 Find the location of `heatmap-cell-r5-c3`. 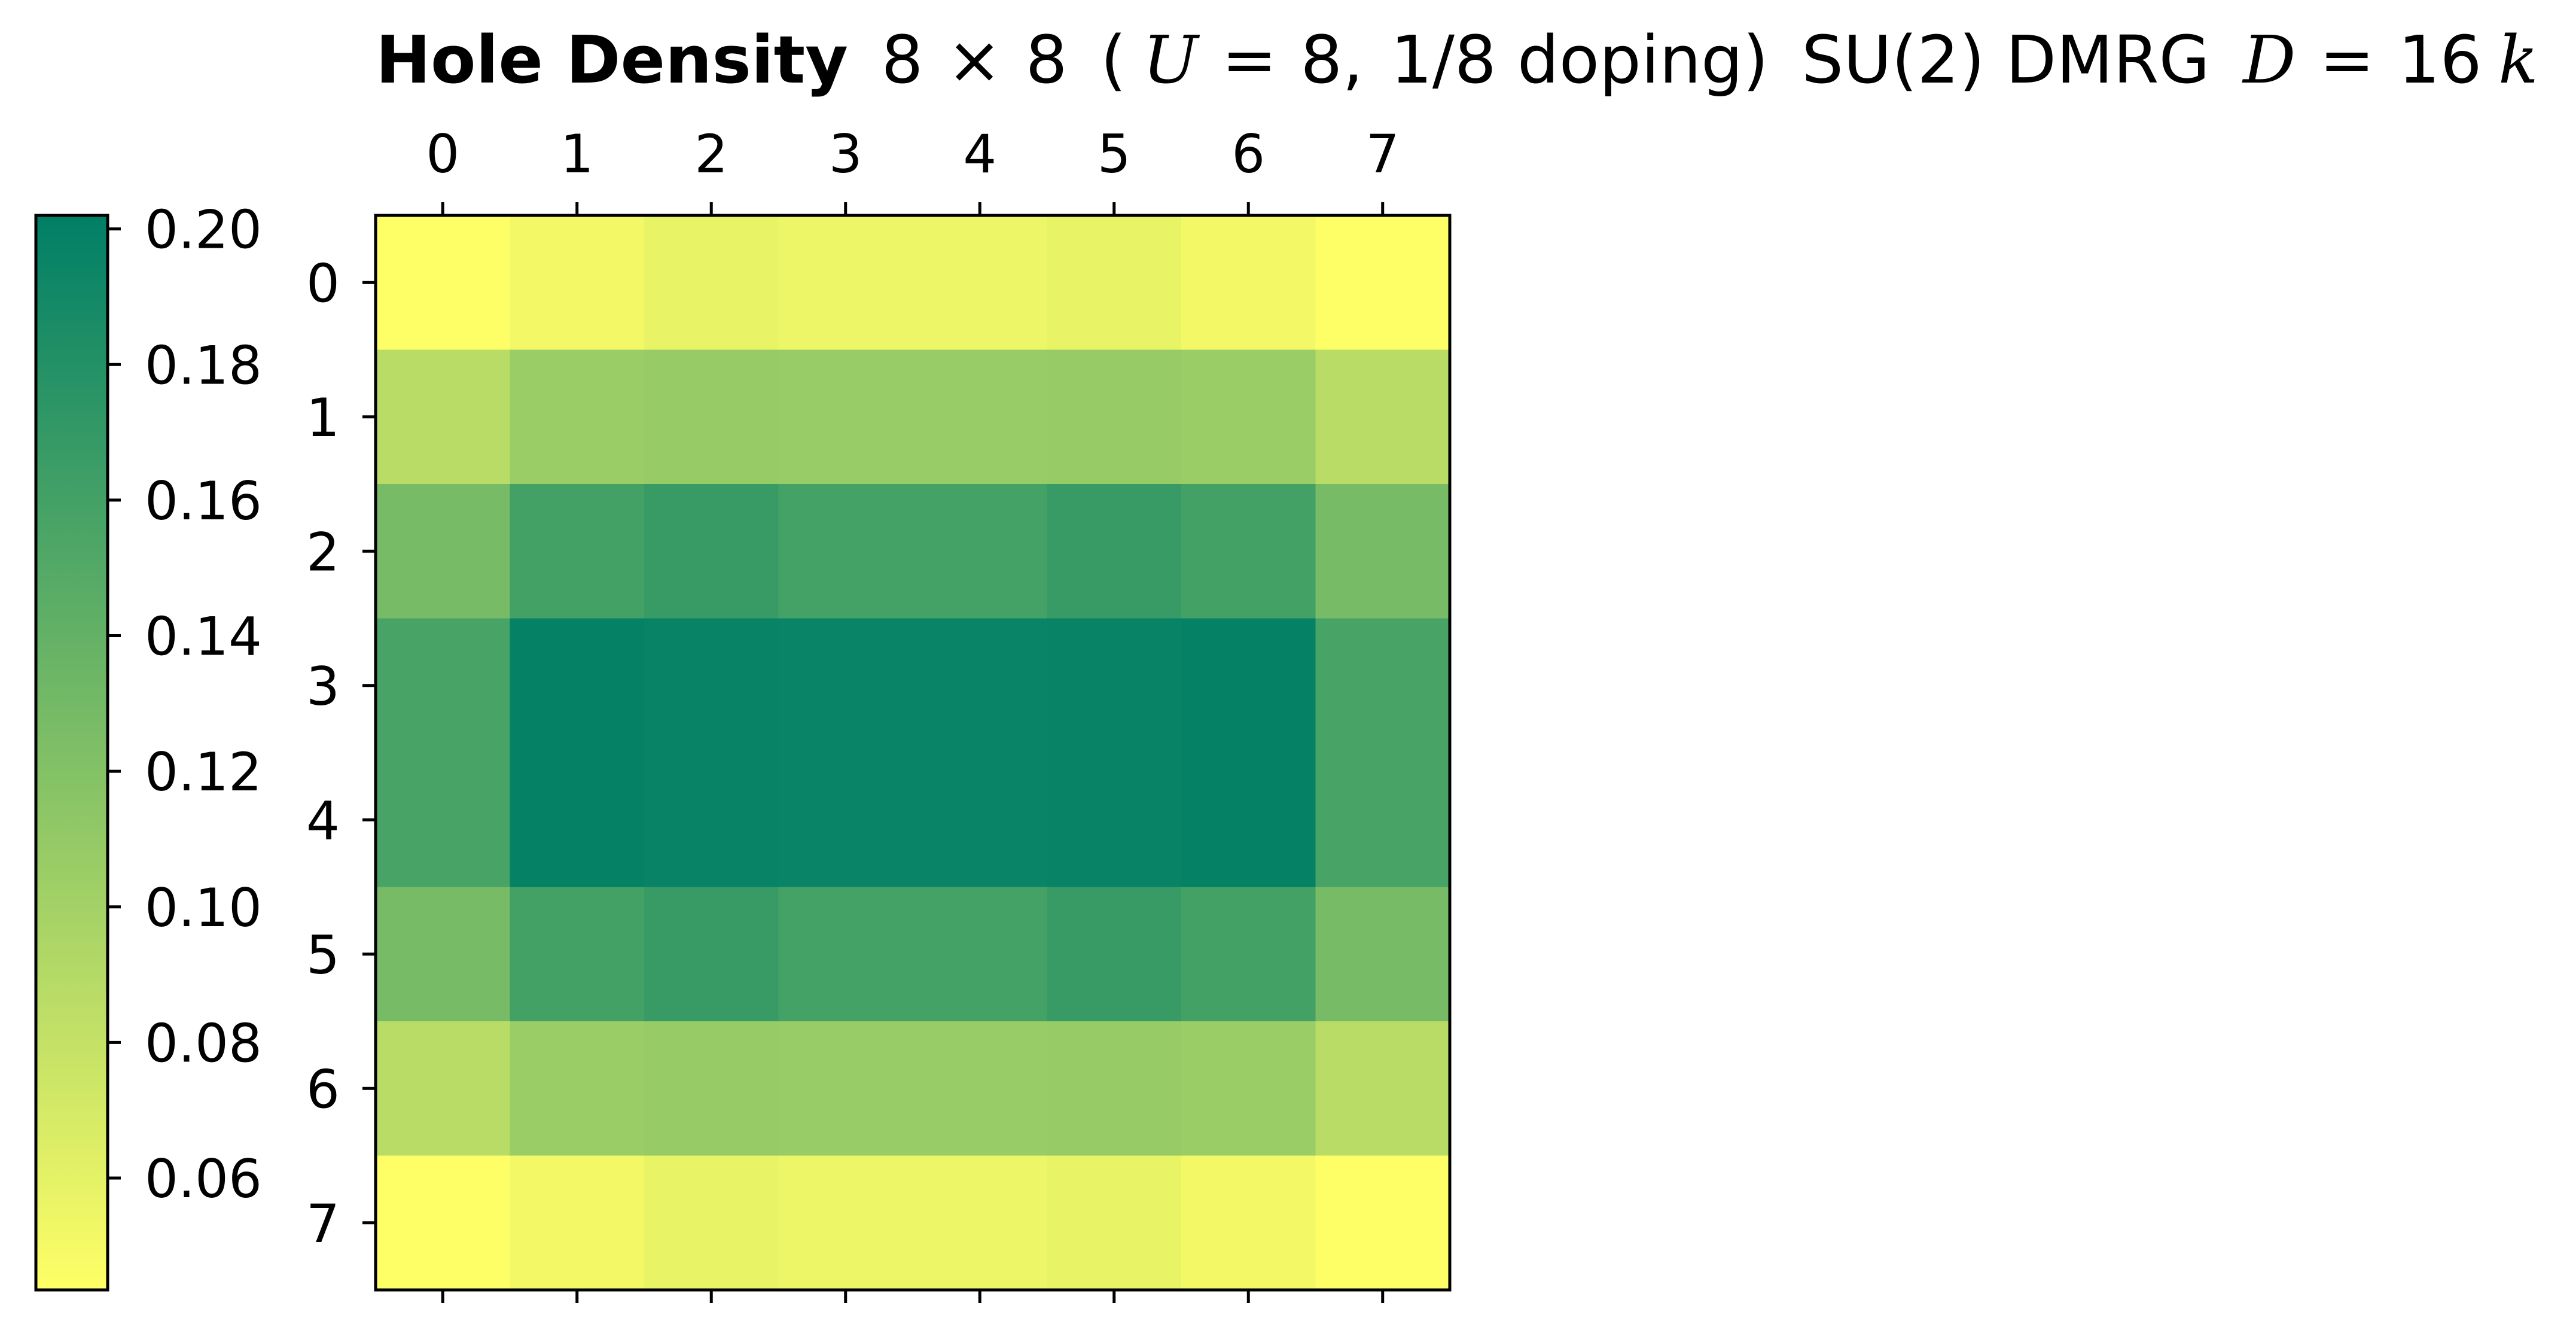

heatmap-cell-r5-c3 is located at coordinates (846, 954).